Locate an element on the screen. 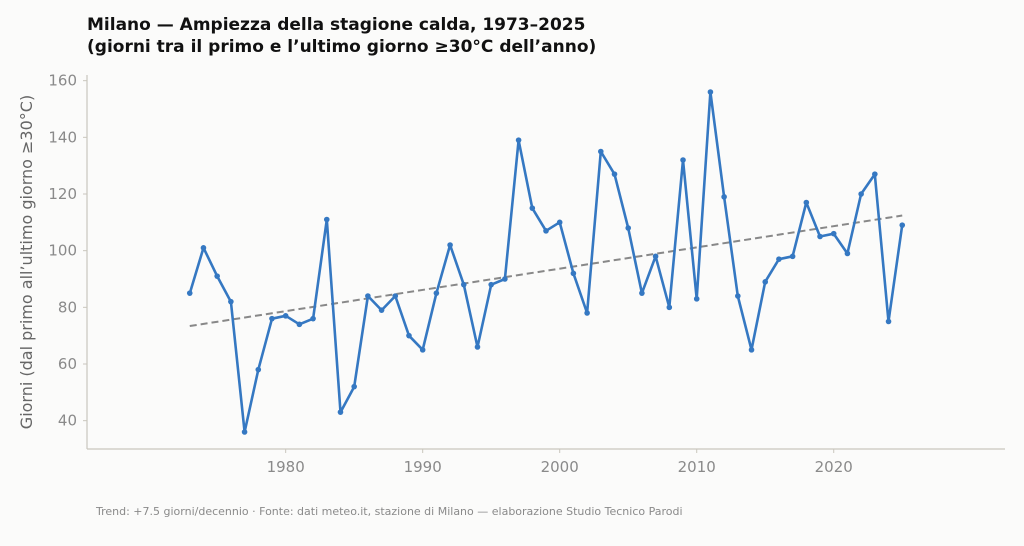 The width and height of the screenshot is (1024, 546). x-tick-label: 1990 is located at coordinates (423, 467).